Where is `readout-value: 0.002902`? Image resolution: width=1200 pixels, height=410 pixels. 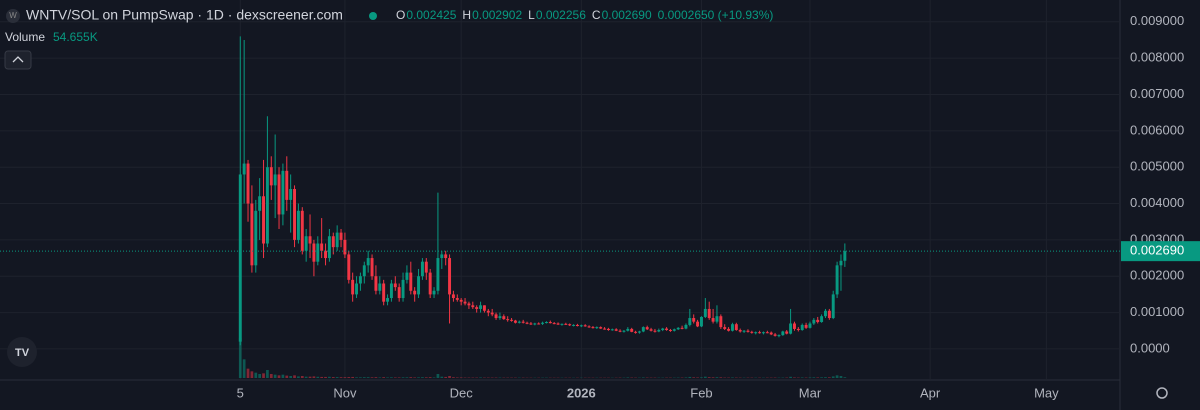
readout-value: 0.002902 is located at coordinates (497, 15).